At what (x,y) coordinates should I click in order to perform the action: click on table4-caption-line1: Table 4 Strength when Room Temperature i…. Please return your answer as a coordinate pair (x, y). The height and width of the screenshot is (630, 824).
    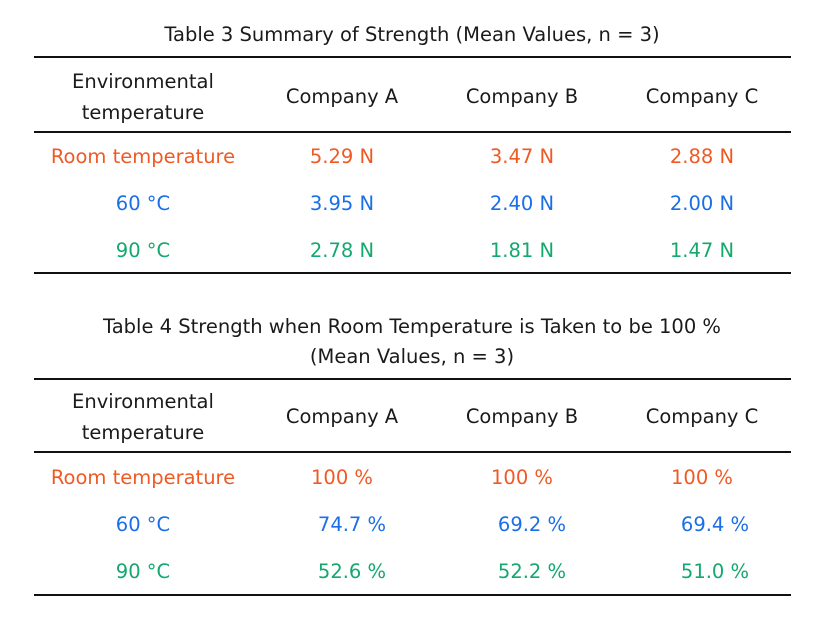
    Looking at the image, I should click on (412, 326).